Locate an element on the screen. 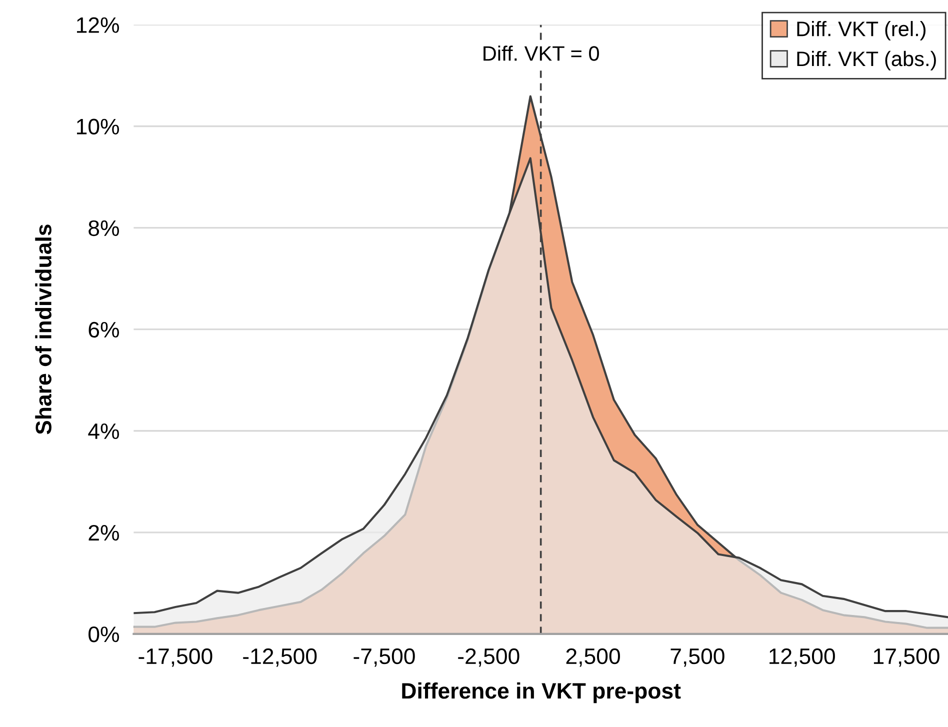 This screenshot has width=948, height=727. y-tick-label: 4% is located at coordinates (103, 432).